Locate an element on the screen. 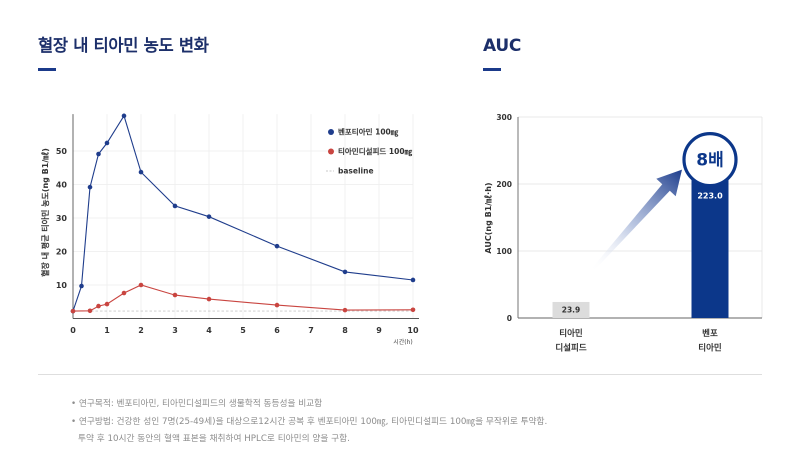 Image resolution: width=800 pixels, height=473 pixels. legend-label: 벤포티아민 100㎎ is located at coordinates (368, 132).